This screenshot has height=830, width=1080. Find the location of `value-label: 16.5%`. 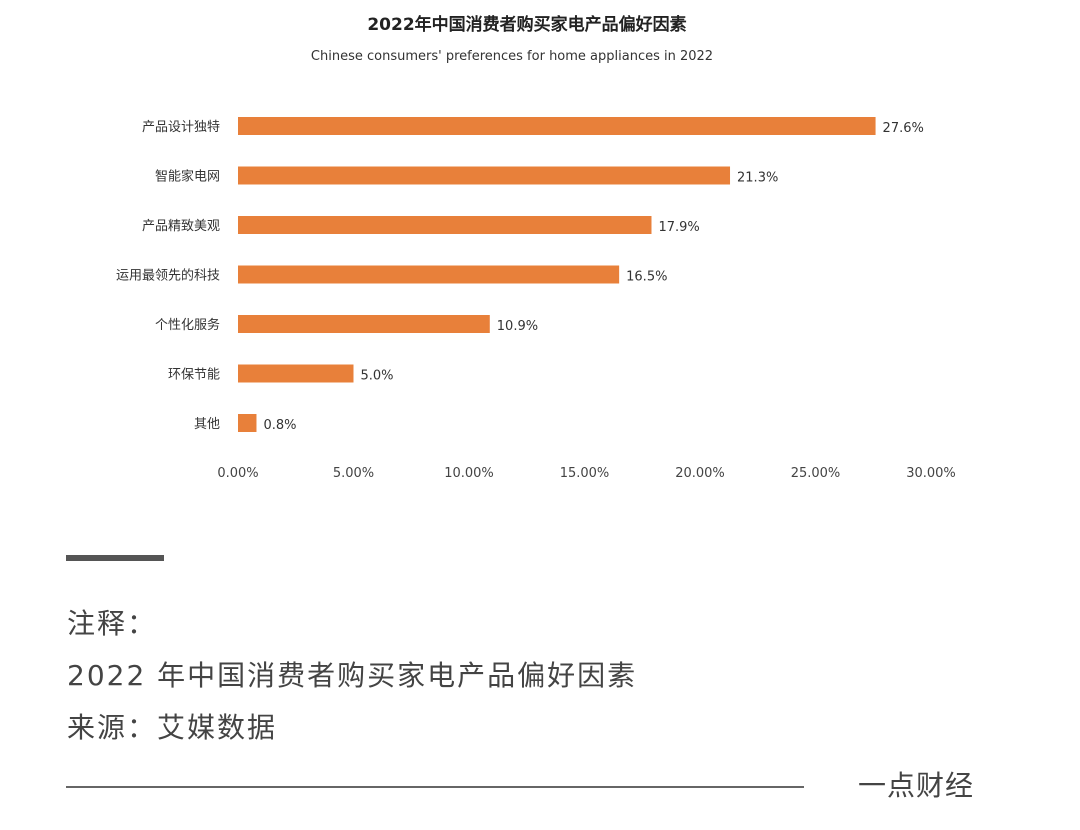

value-label: 16.5% is located at coordinates (646, 277).